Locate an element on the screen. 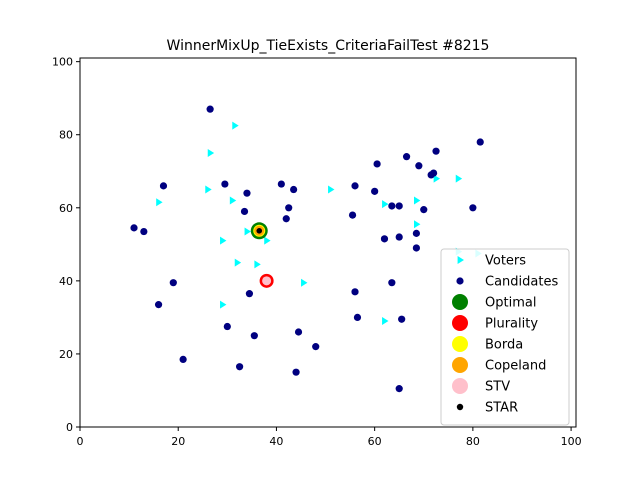  x-tick-label: 80 is located at coordinates (473, 441).